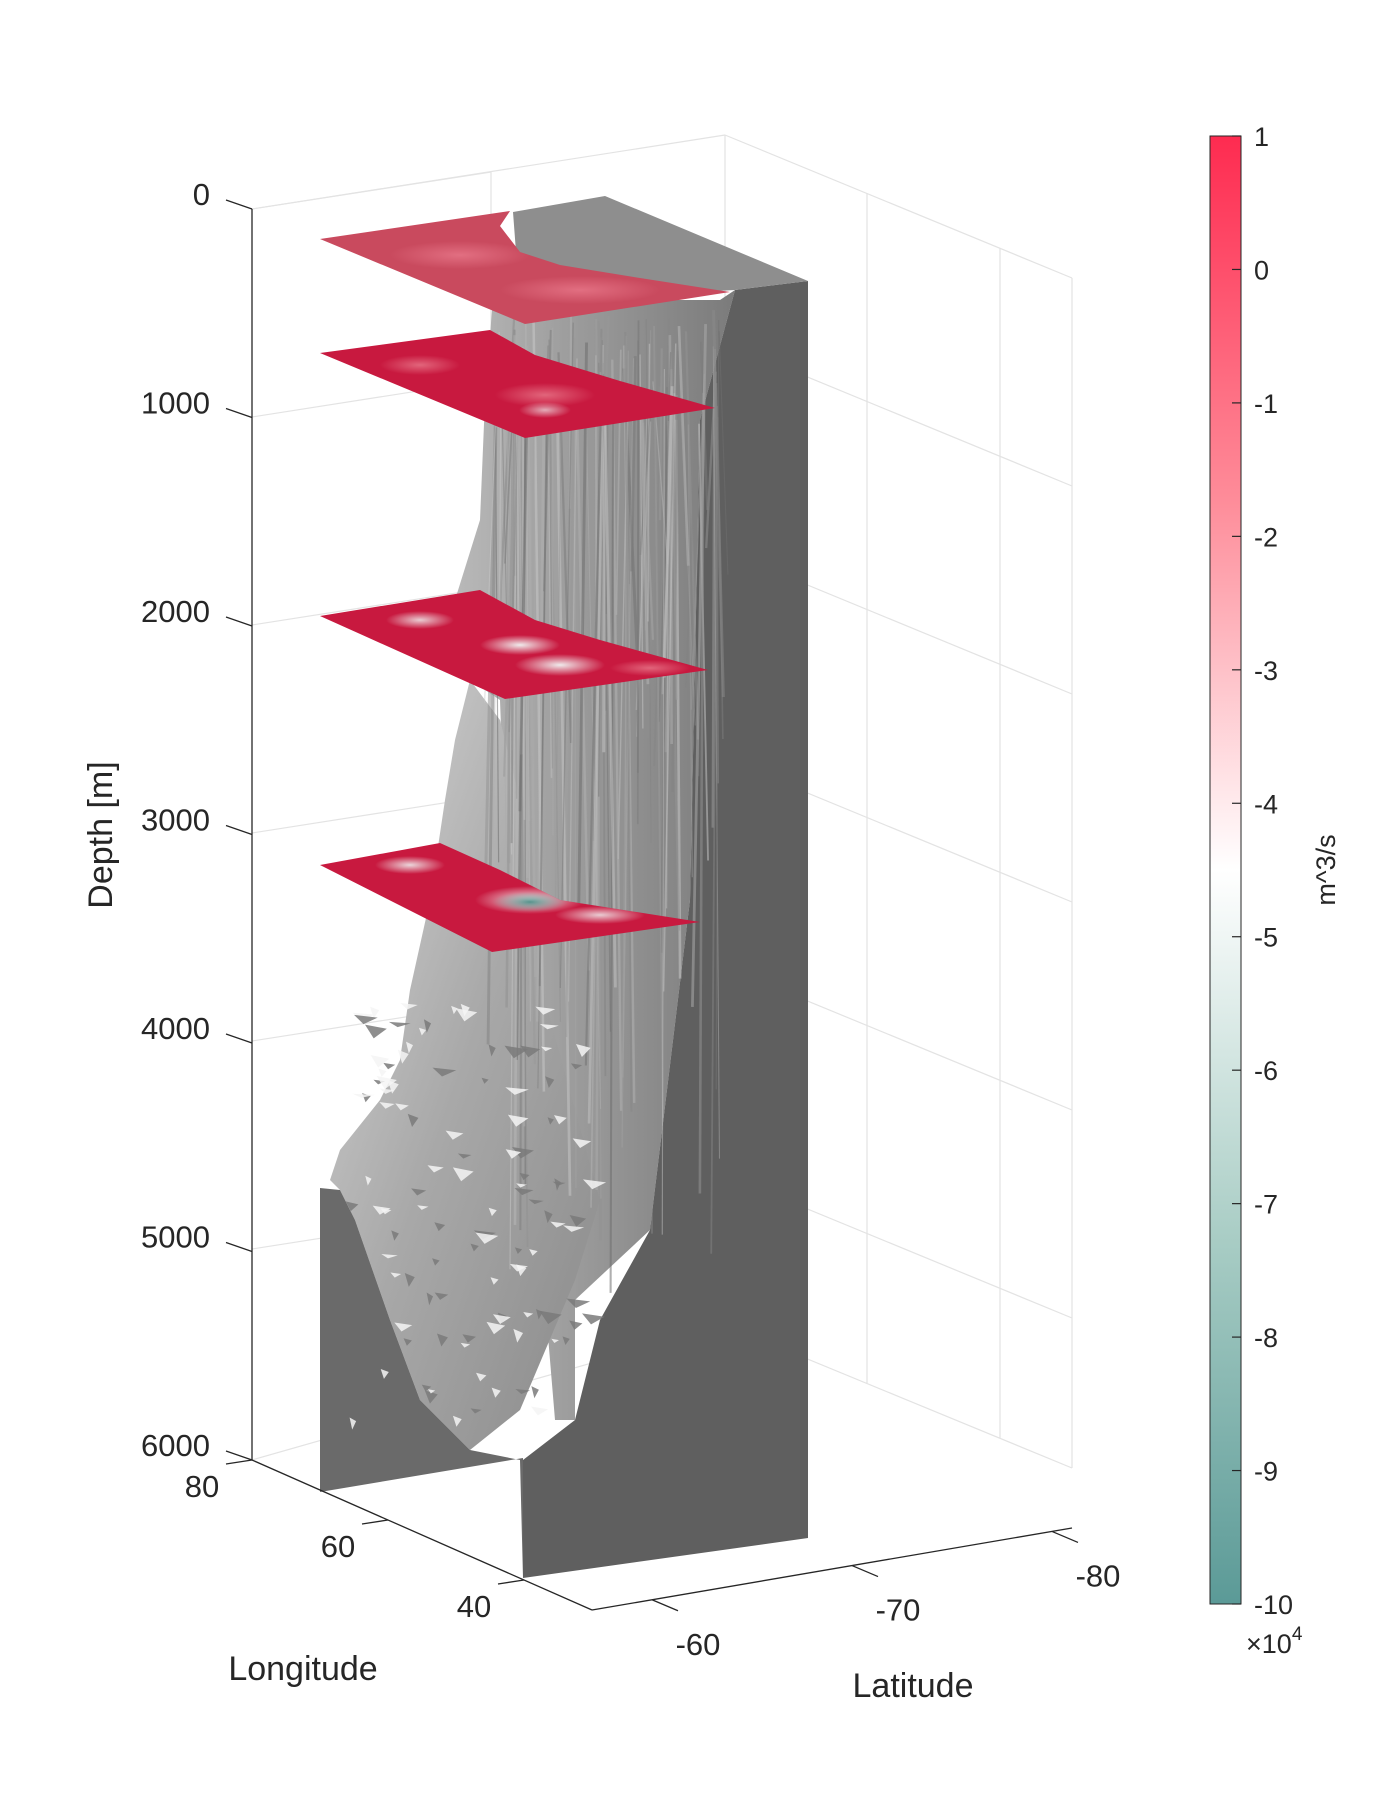 This screenshot has width=1400, height=1800. I want to click on latitude-axis-label: Latitude, so click(913, 1686).